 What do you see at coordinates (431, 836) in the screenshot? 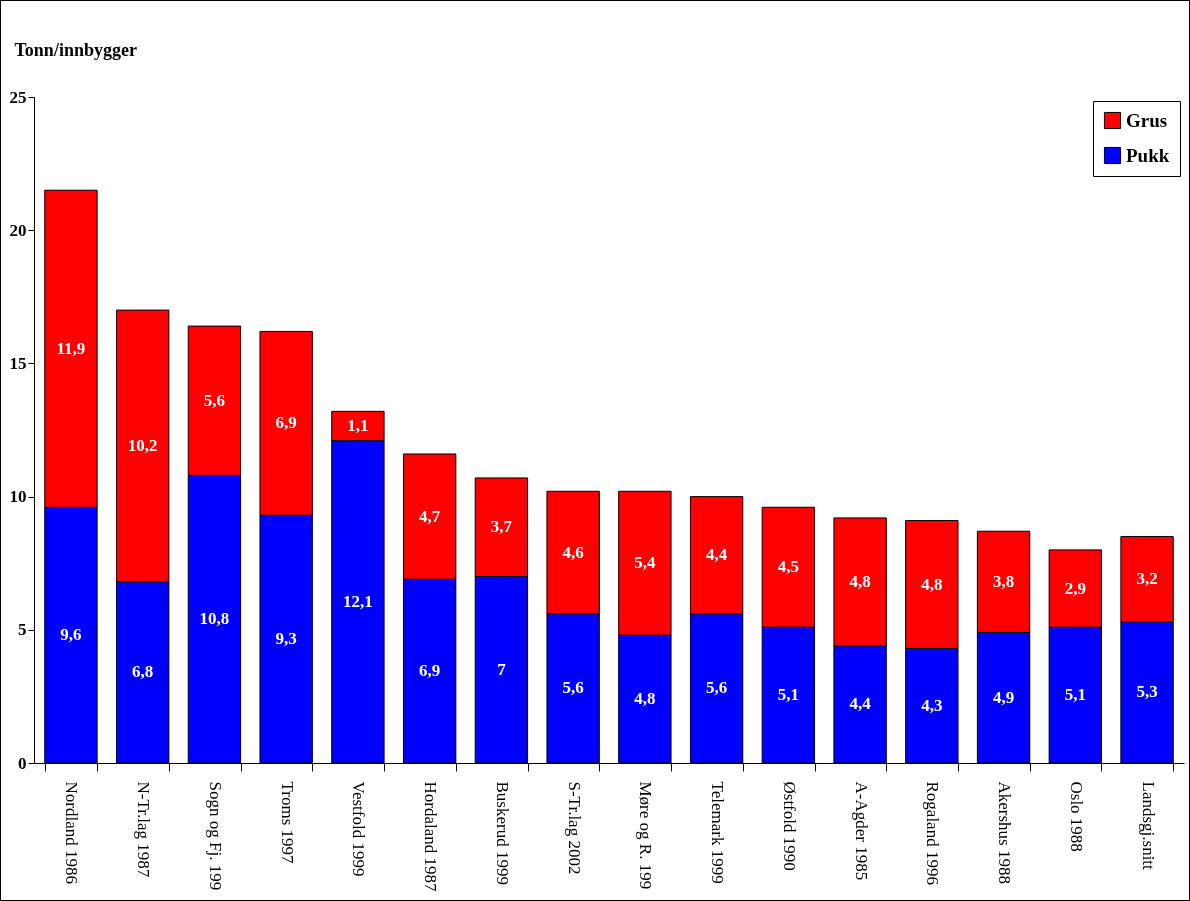
I see `x-tick-label: Hordaland 1987` at bounding box center [431, 836].